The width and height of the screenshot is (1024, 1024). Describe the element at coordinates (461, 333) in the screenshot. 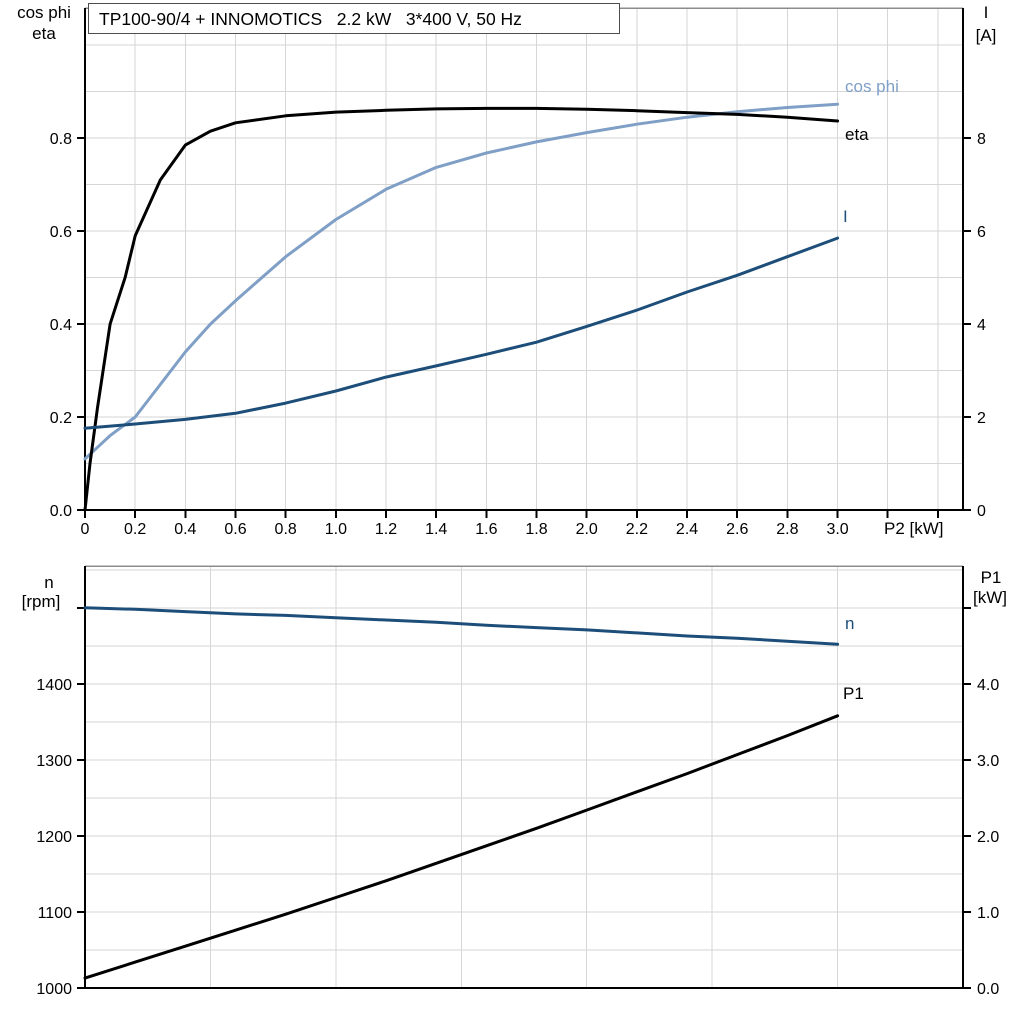

I see `curve-I` at that location.